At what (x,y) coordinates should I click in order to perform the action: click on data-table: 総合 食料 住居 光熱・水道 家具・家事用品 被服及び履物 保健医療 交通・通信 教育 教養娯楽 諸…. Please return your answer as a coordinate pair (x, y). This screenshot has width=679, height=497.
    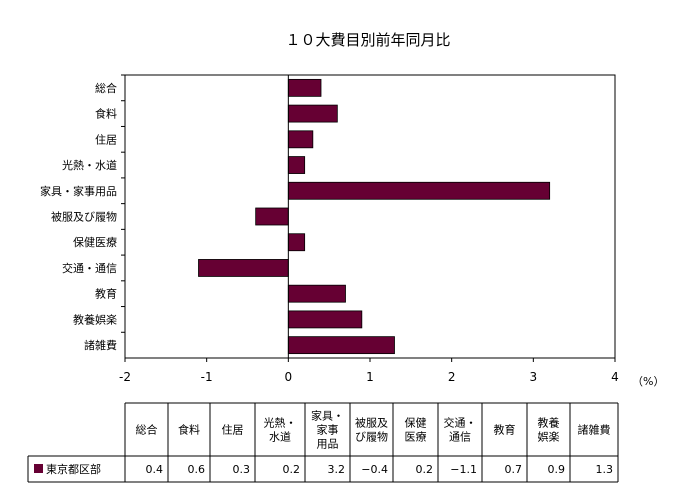
    Looking at the image, I should click on (323, 442).